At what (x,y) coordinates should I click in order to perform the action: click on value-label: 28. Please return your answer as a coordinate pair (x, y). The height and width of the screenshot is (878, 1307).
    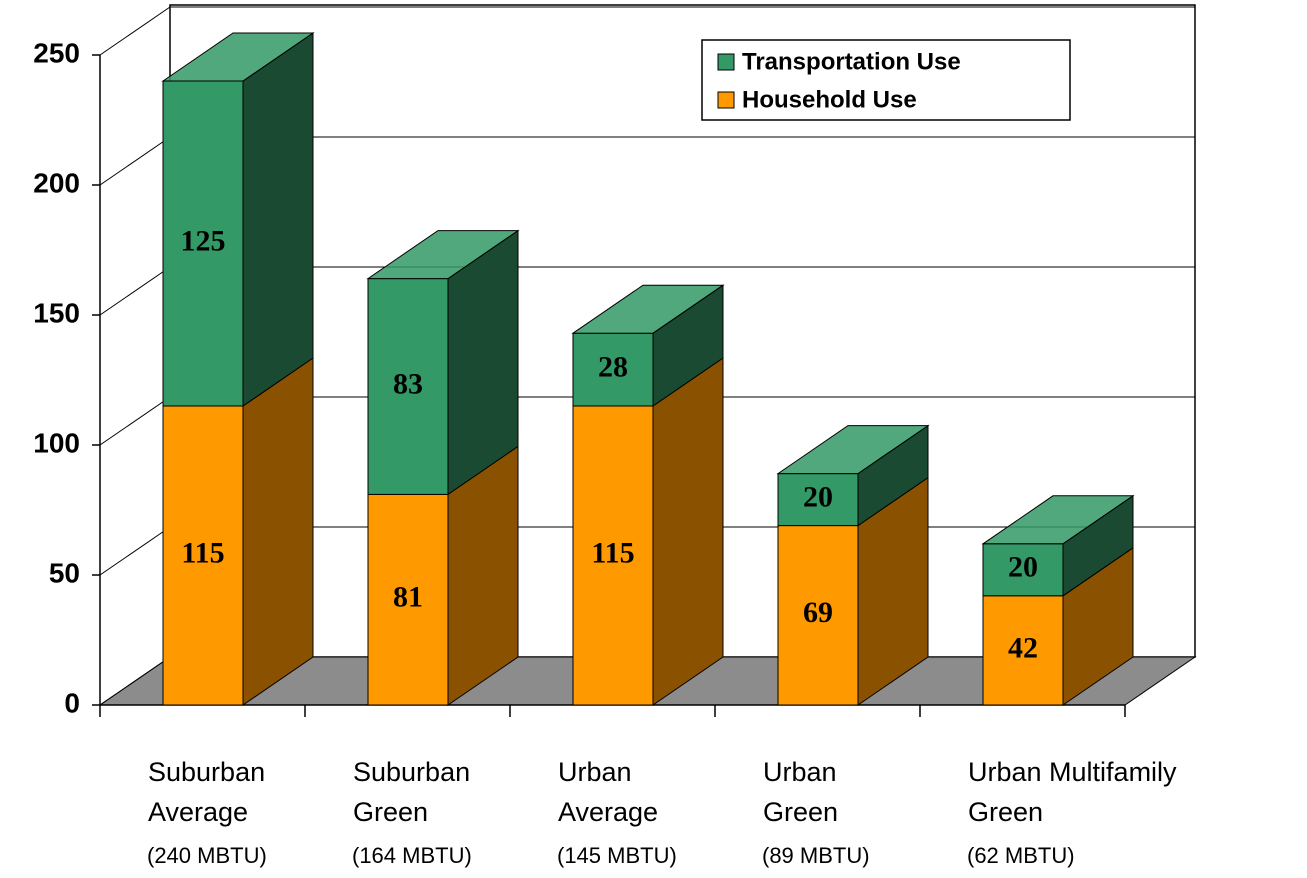
    Looking at the image, I should click on (613, 366).